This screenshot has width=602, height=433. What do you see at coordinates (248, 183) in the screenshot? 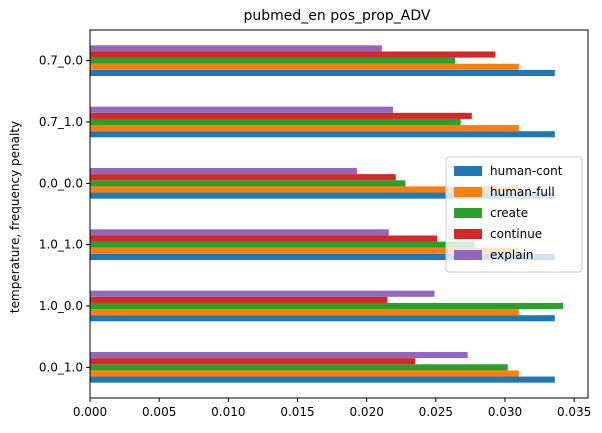
I see `bar-create-0.0_0.0` at bounding box center [248, 183].